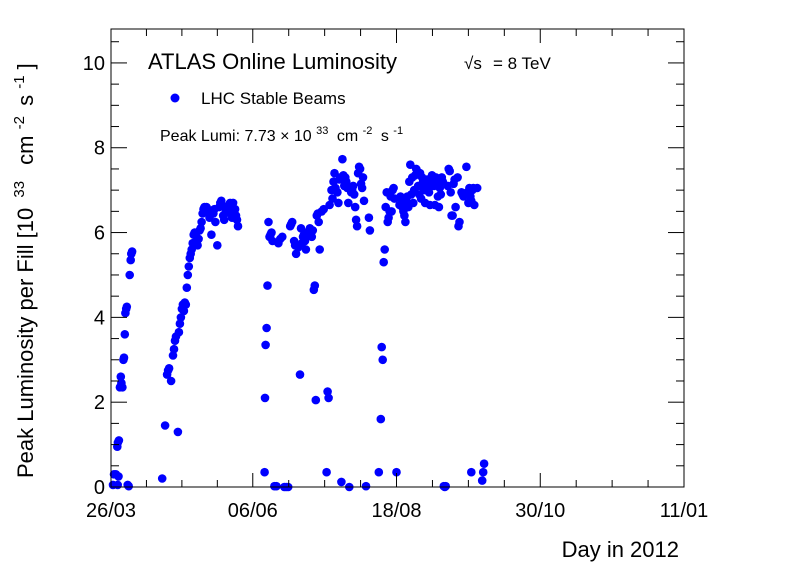  What do you see at coordinates (25, 150) in the screenshot?
I see `y-axis-title-cm: cm` at bounding box center [25, 150].